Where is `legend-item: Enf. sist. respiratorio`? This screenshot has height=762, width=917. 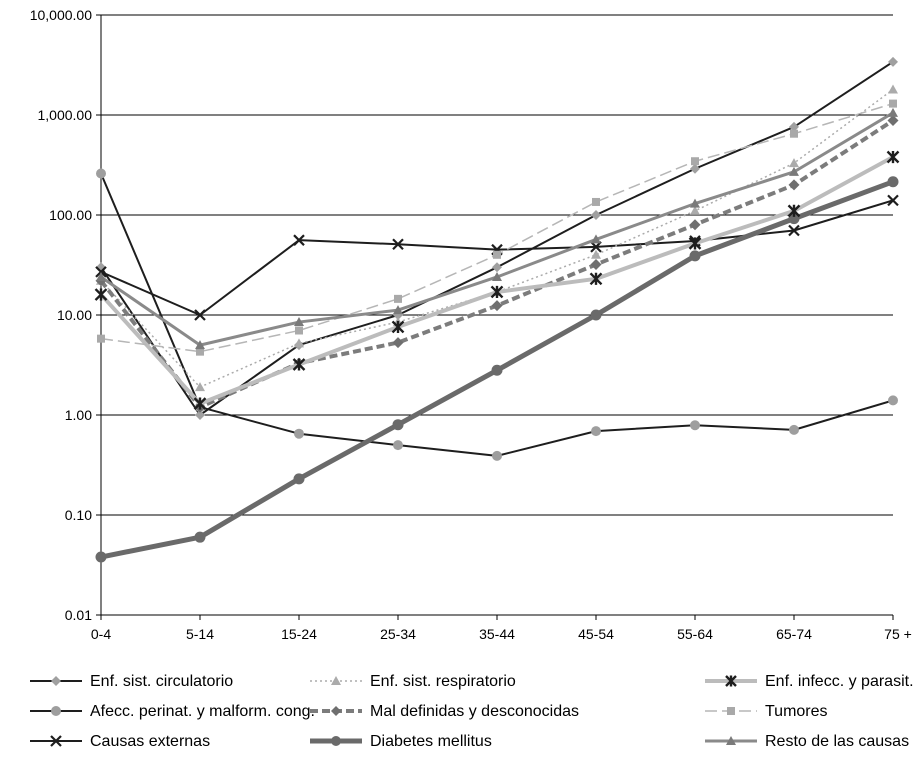 legend-item: Enf. sist. respiratorio is located at coordinates (413, 681).